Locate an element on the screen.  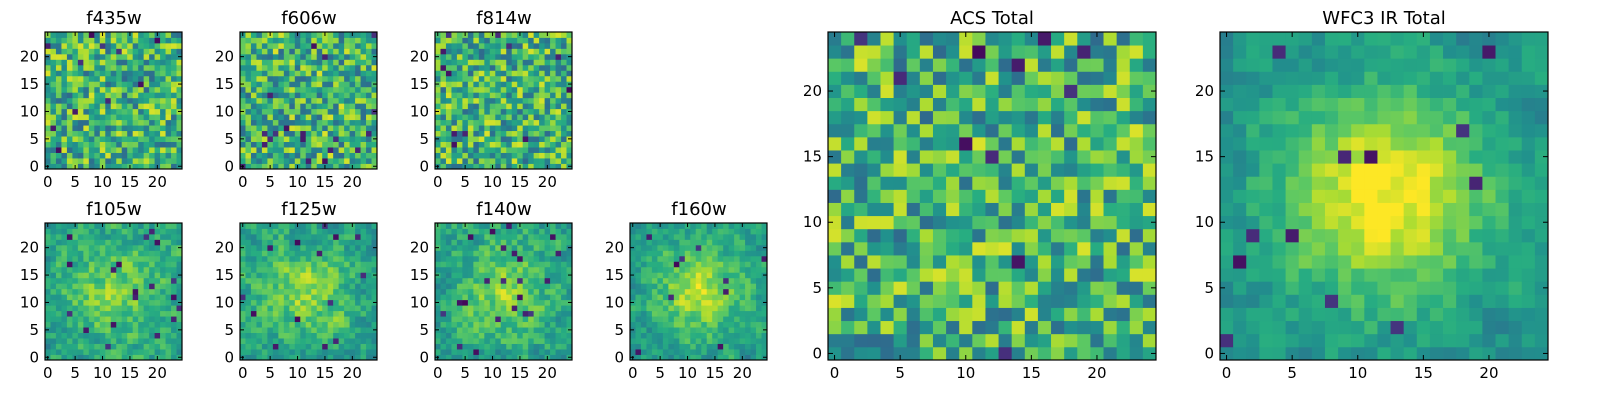
x-tick-label: 5 is located at coordinates (270, 182).